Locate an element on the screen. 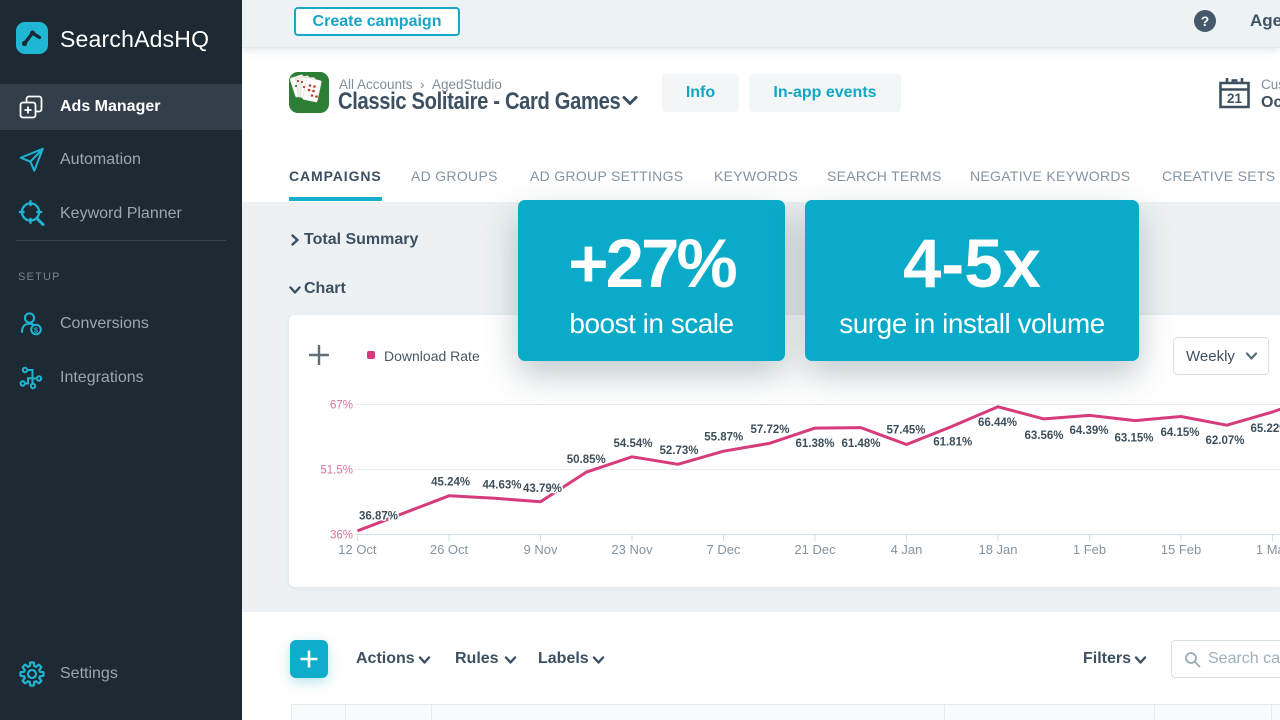 Image resolution: width=1280 pixels, height=720 pixels. svg-text: 36% is located at coordinates (341, 536).